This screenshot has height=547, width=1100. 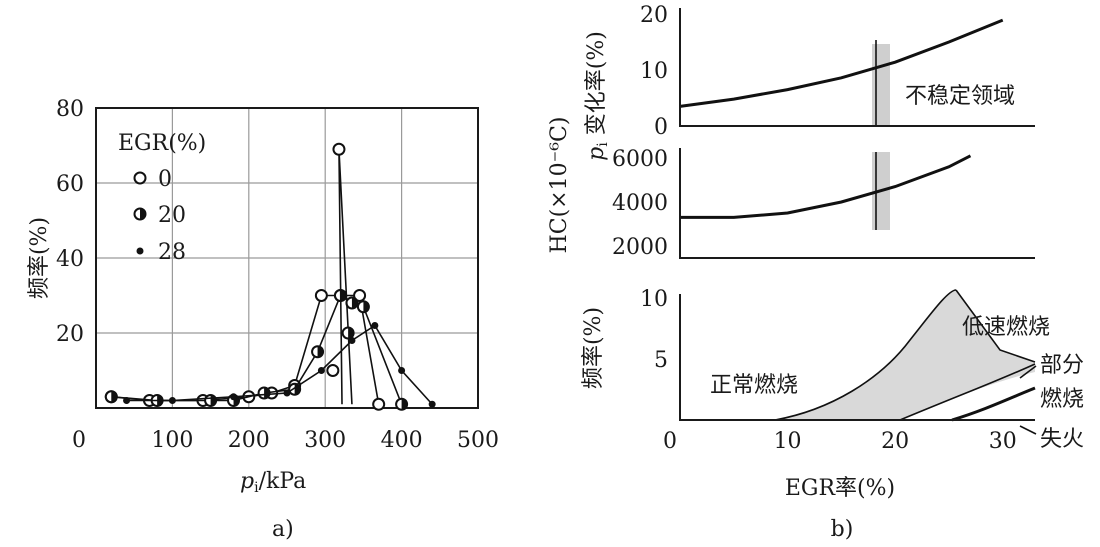 I want to click on panel-a-zero-label: 0, so click(x=79, y=440).